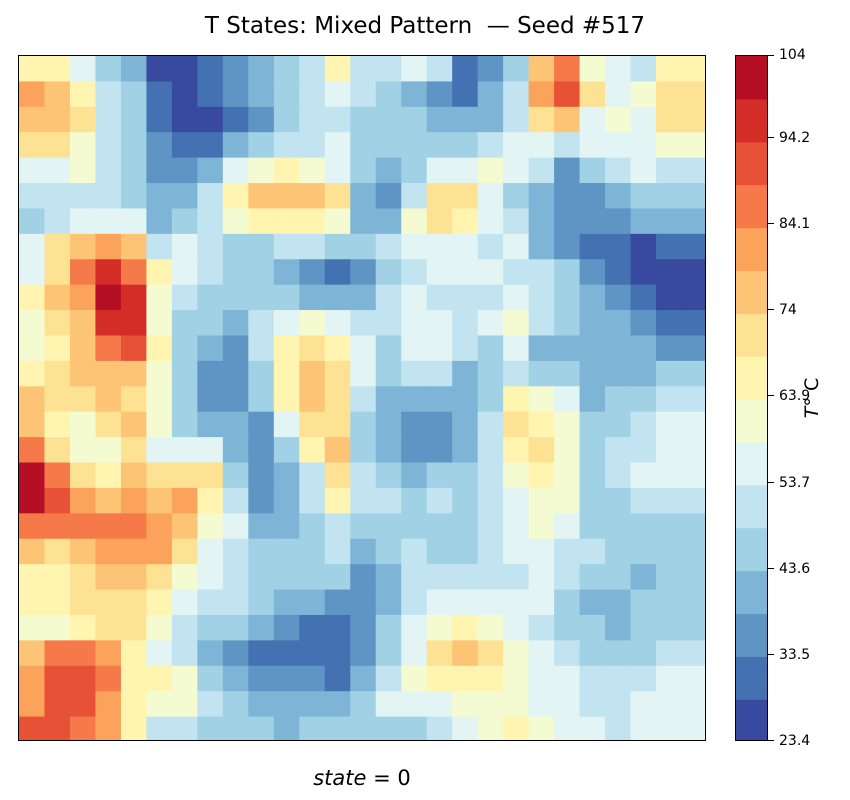 The image size is (850, 800). I want to click on colorbar-segment, so click(751, 421).